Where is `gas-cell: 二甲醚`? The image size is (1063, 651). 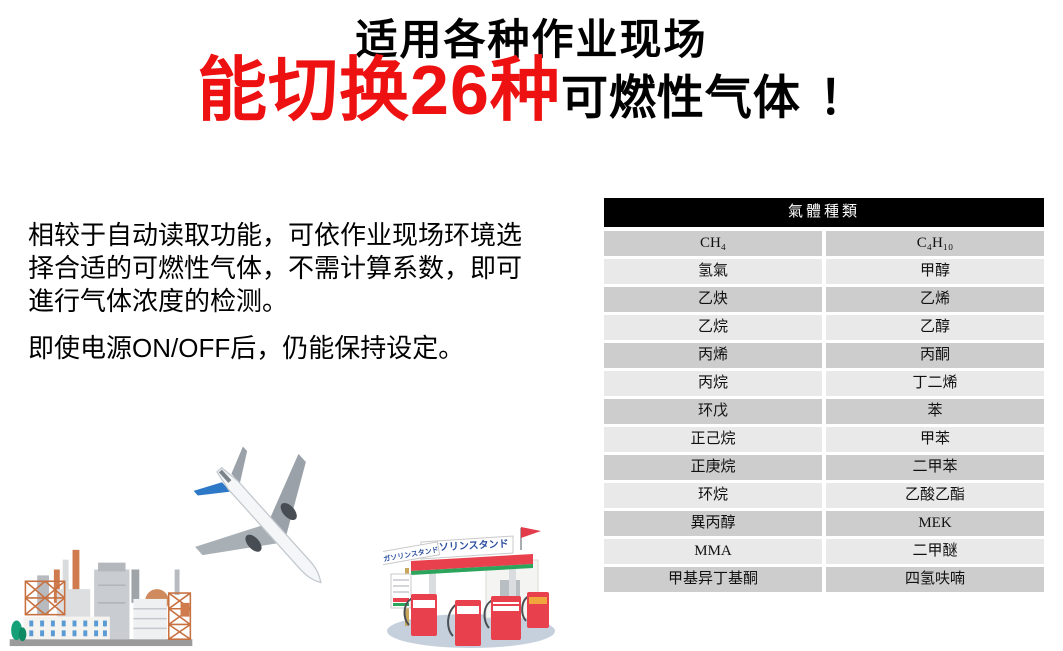
gas-cell: 二甲醚 is located at coordinates (935, 551).